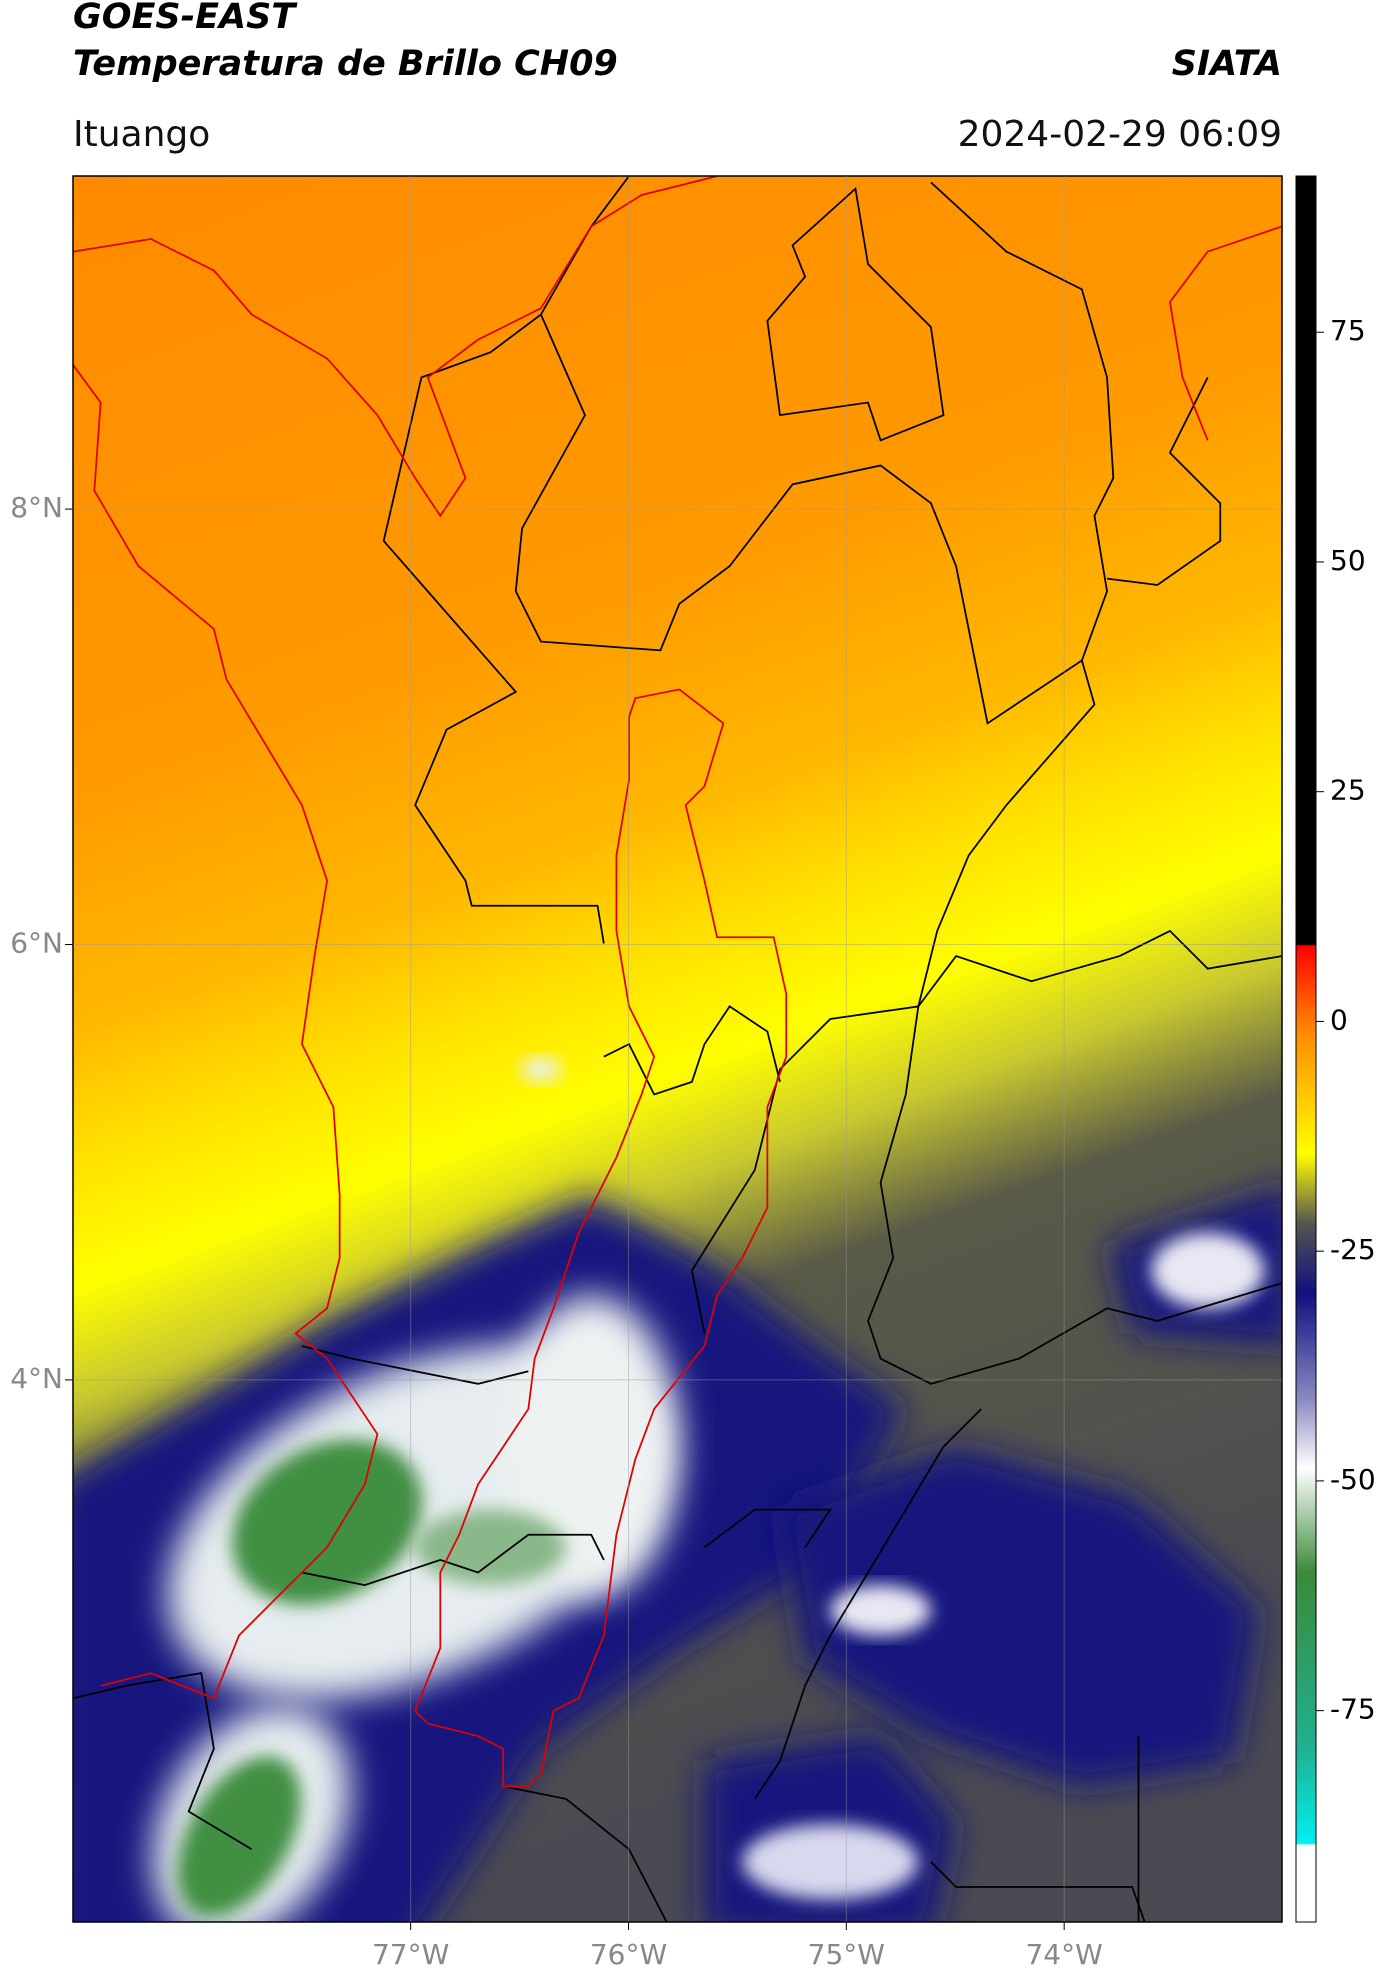  Describe the element at coordinates (36, 1378) in the screenshot. I see `y-tick-label: 4°N` at that location.